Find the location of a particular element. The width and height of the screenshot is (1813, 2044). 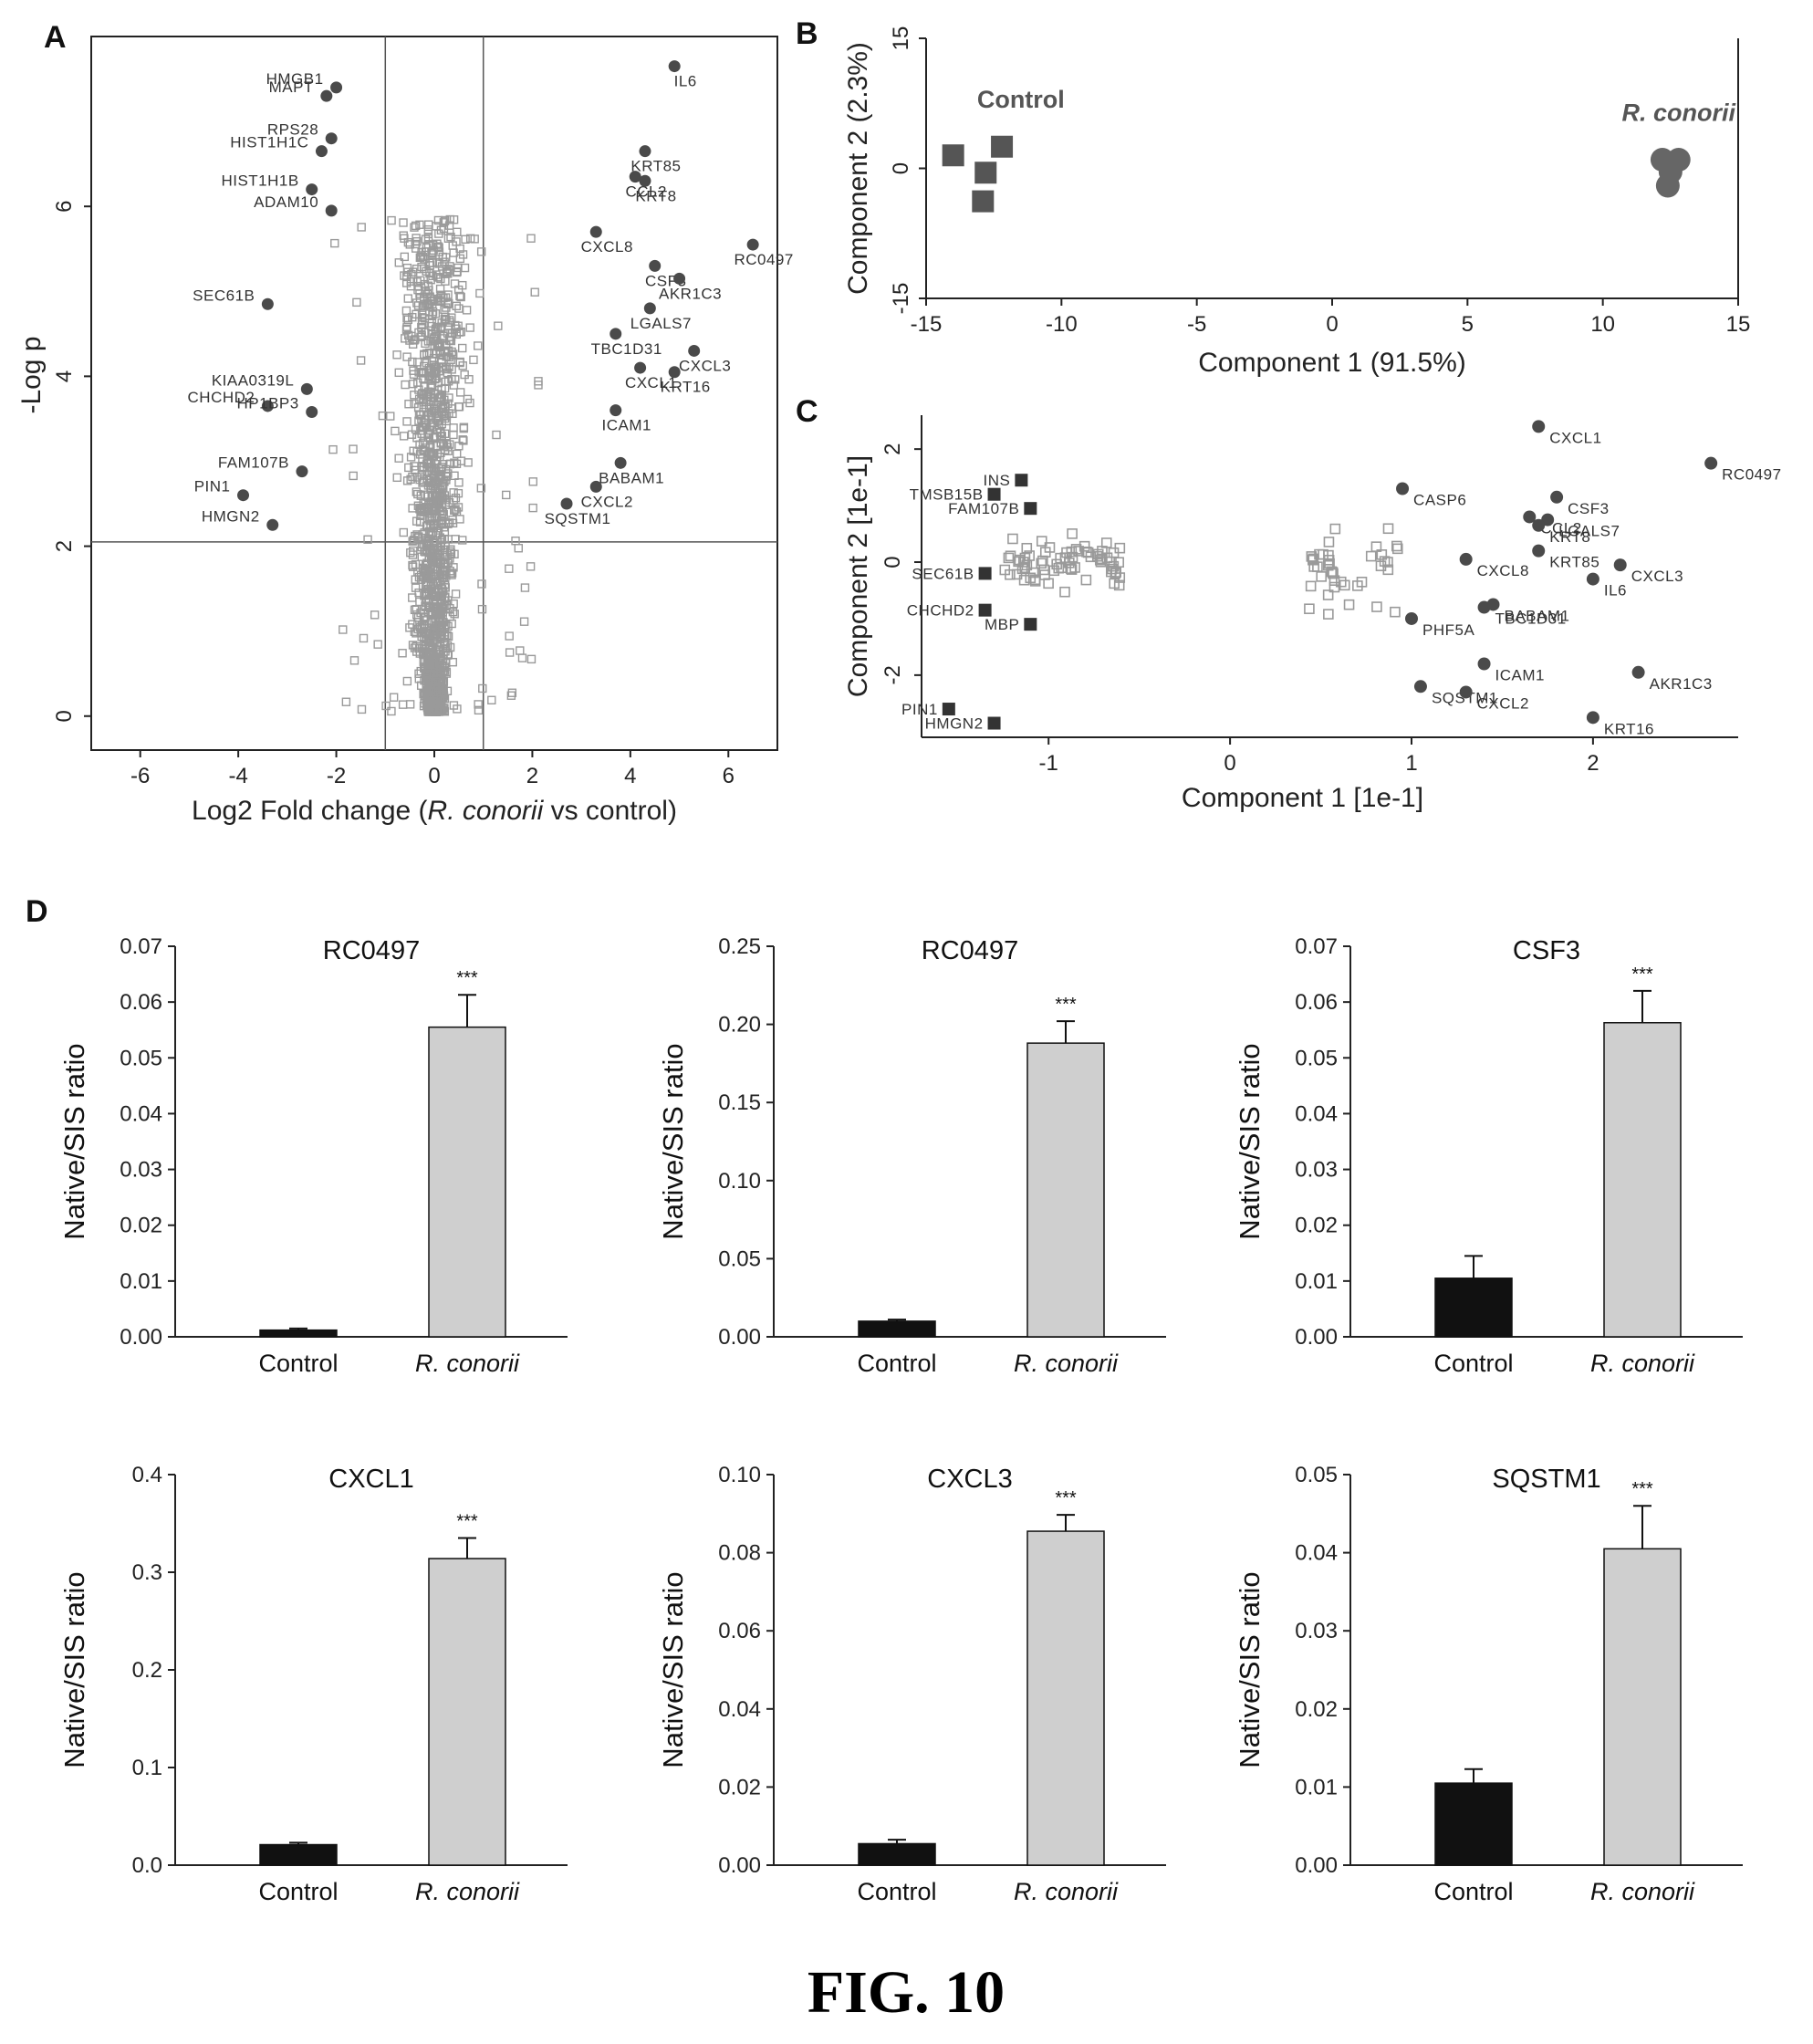

significance-marker: *** is located at coordinates (1066, 1005).